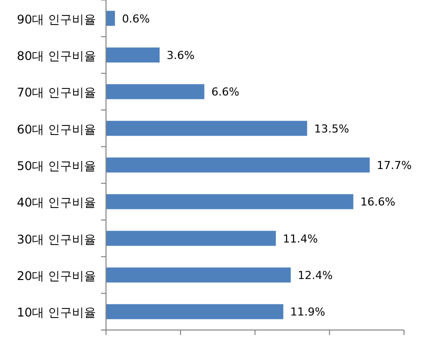 The image size is (421, 340). What do you see at coordinates (180, 55) in the screenshot?
I see `data-label: 3.6%` at bounding box center [180, 55].